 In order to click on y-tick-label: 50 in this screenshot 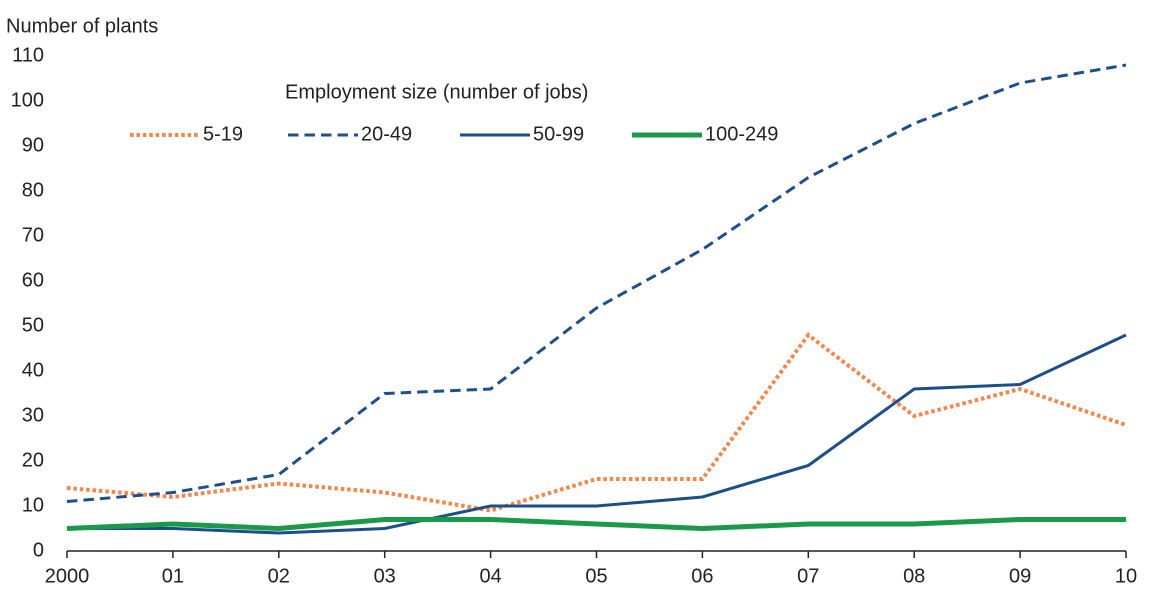, I will do `click(33, 325)`.